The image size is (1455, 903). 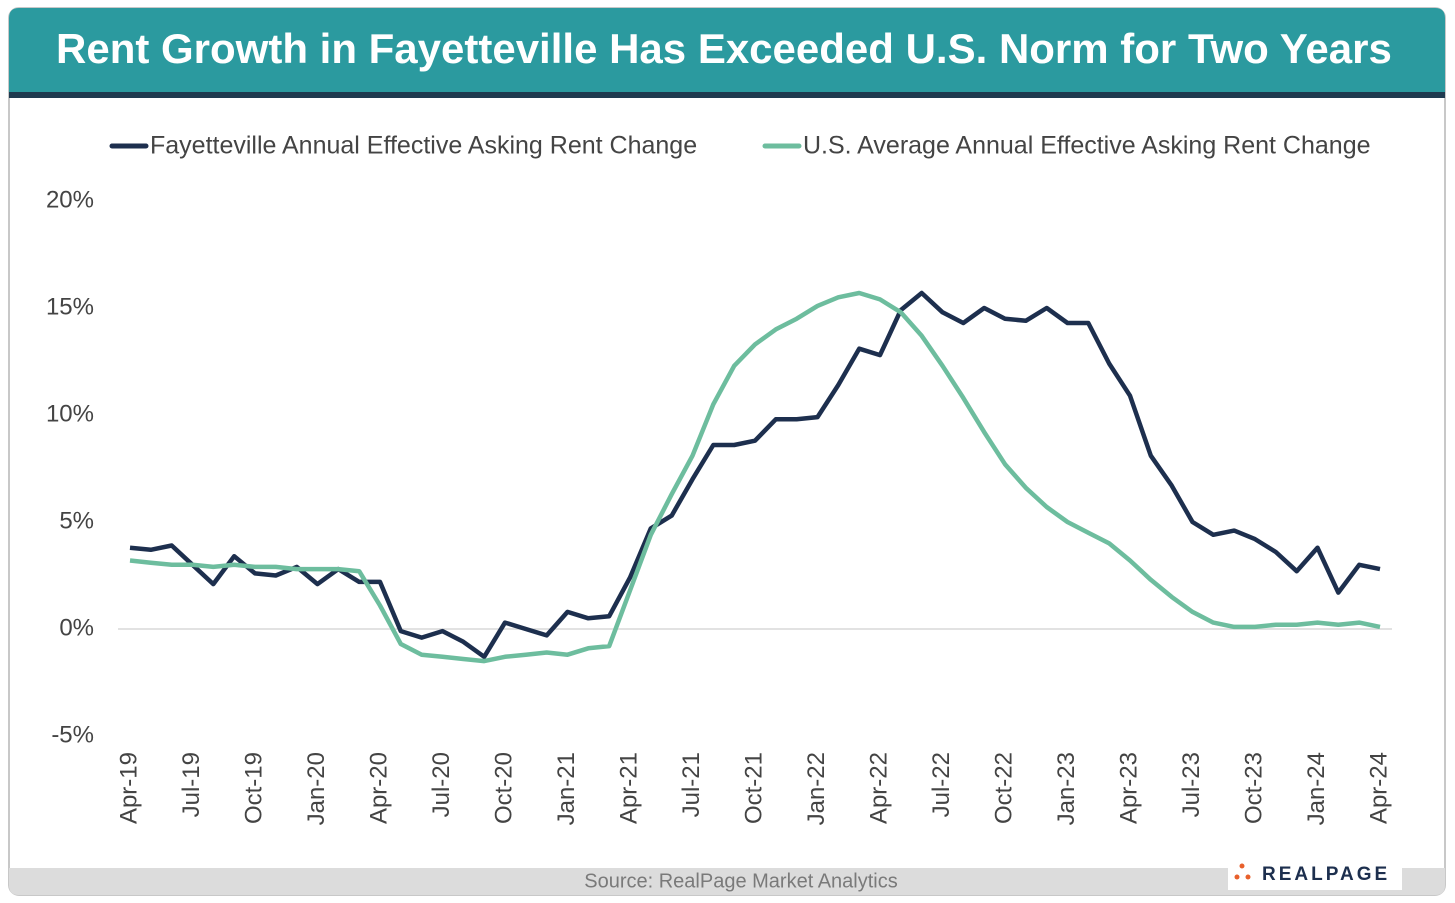 What do you see at coordinates (691, 784) in the screenshot?
I see `x-tick-label: Jul-21` at bounding box center [691, 784].